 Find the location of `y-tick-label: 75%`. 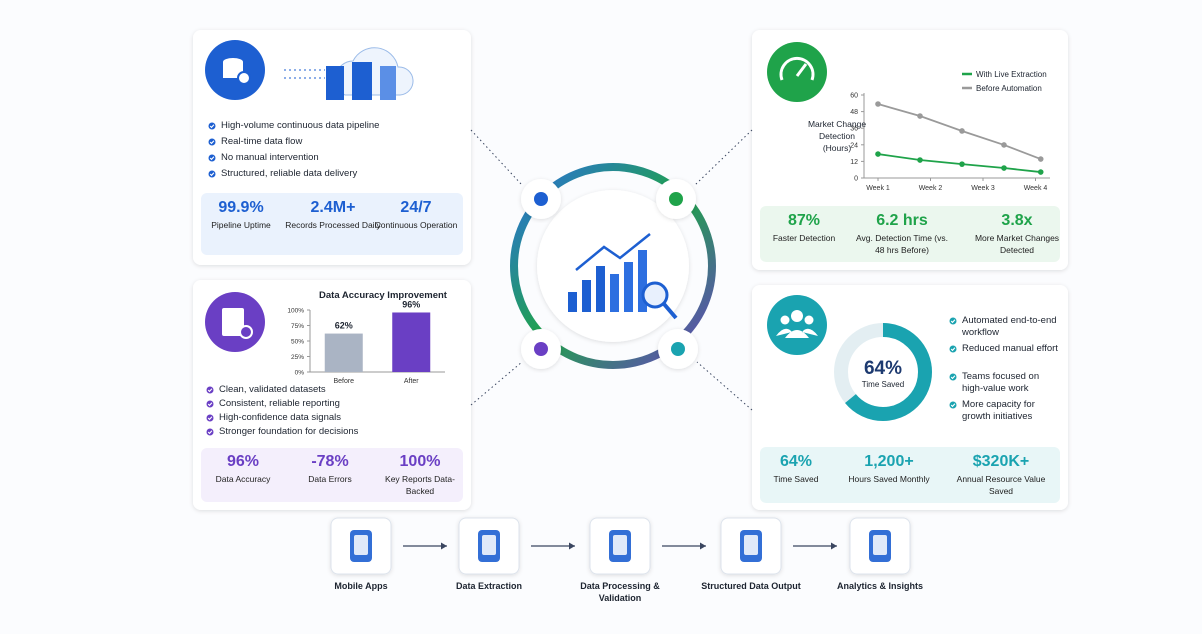

y-tick-label: 75% is located at coordinates (297, 326).